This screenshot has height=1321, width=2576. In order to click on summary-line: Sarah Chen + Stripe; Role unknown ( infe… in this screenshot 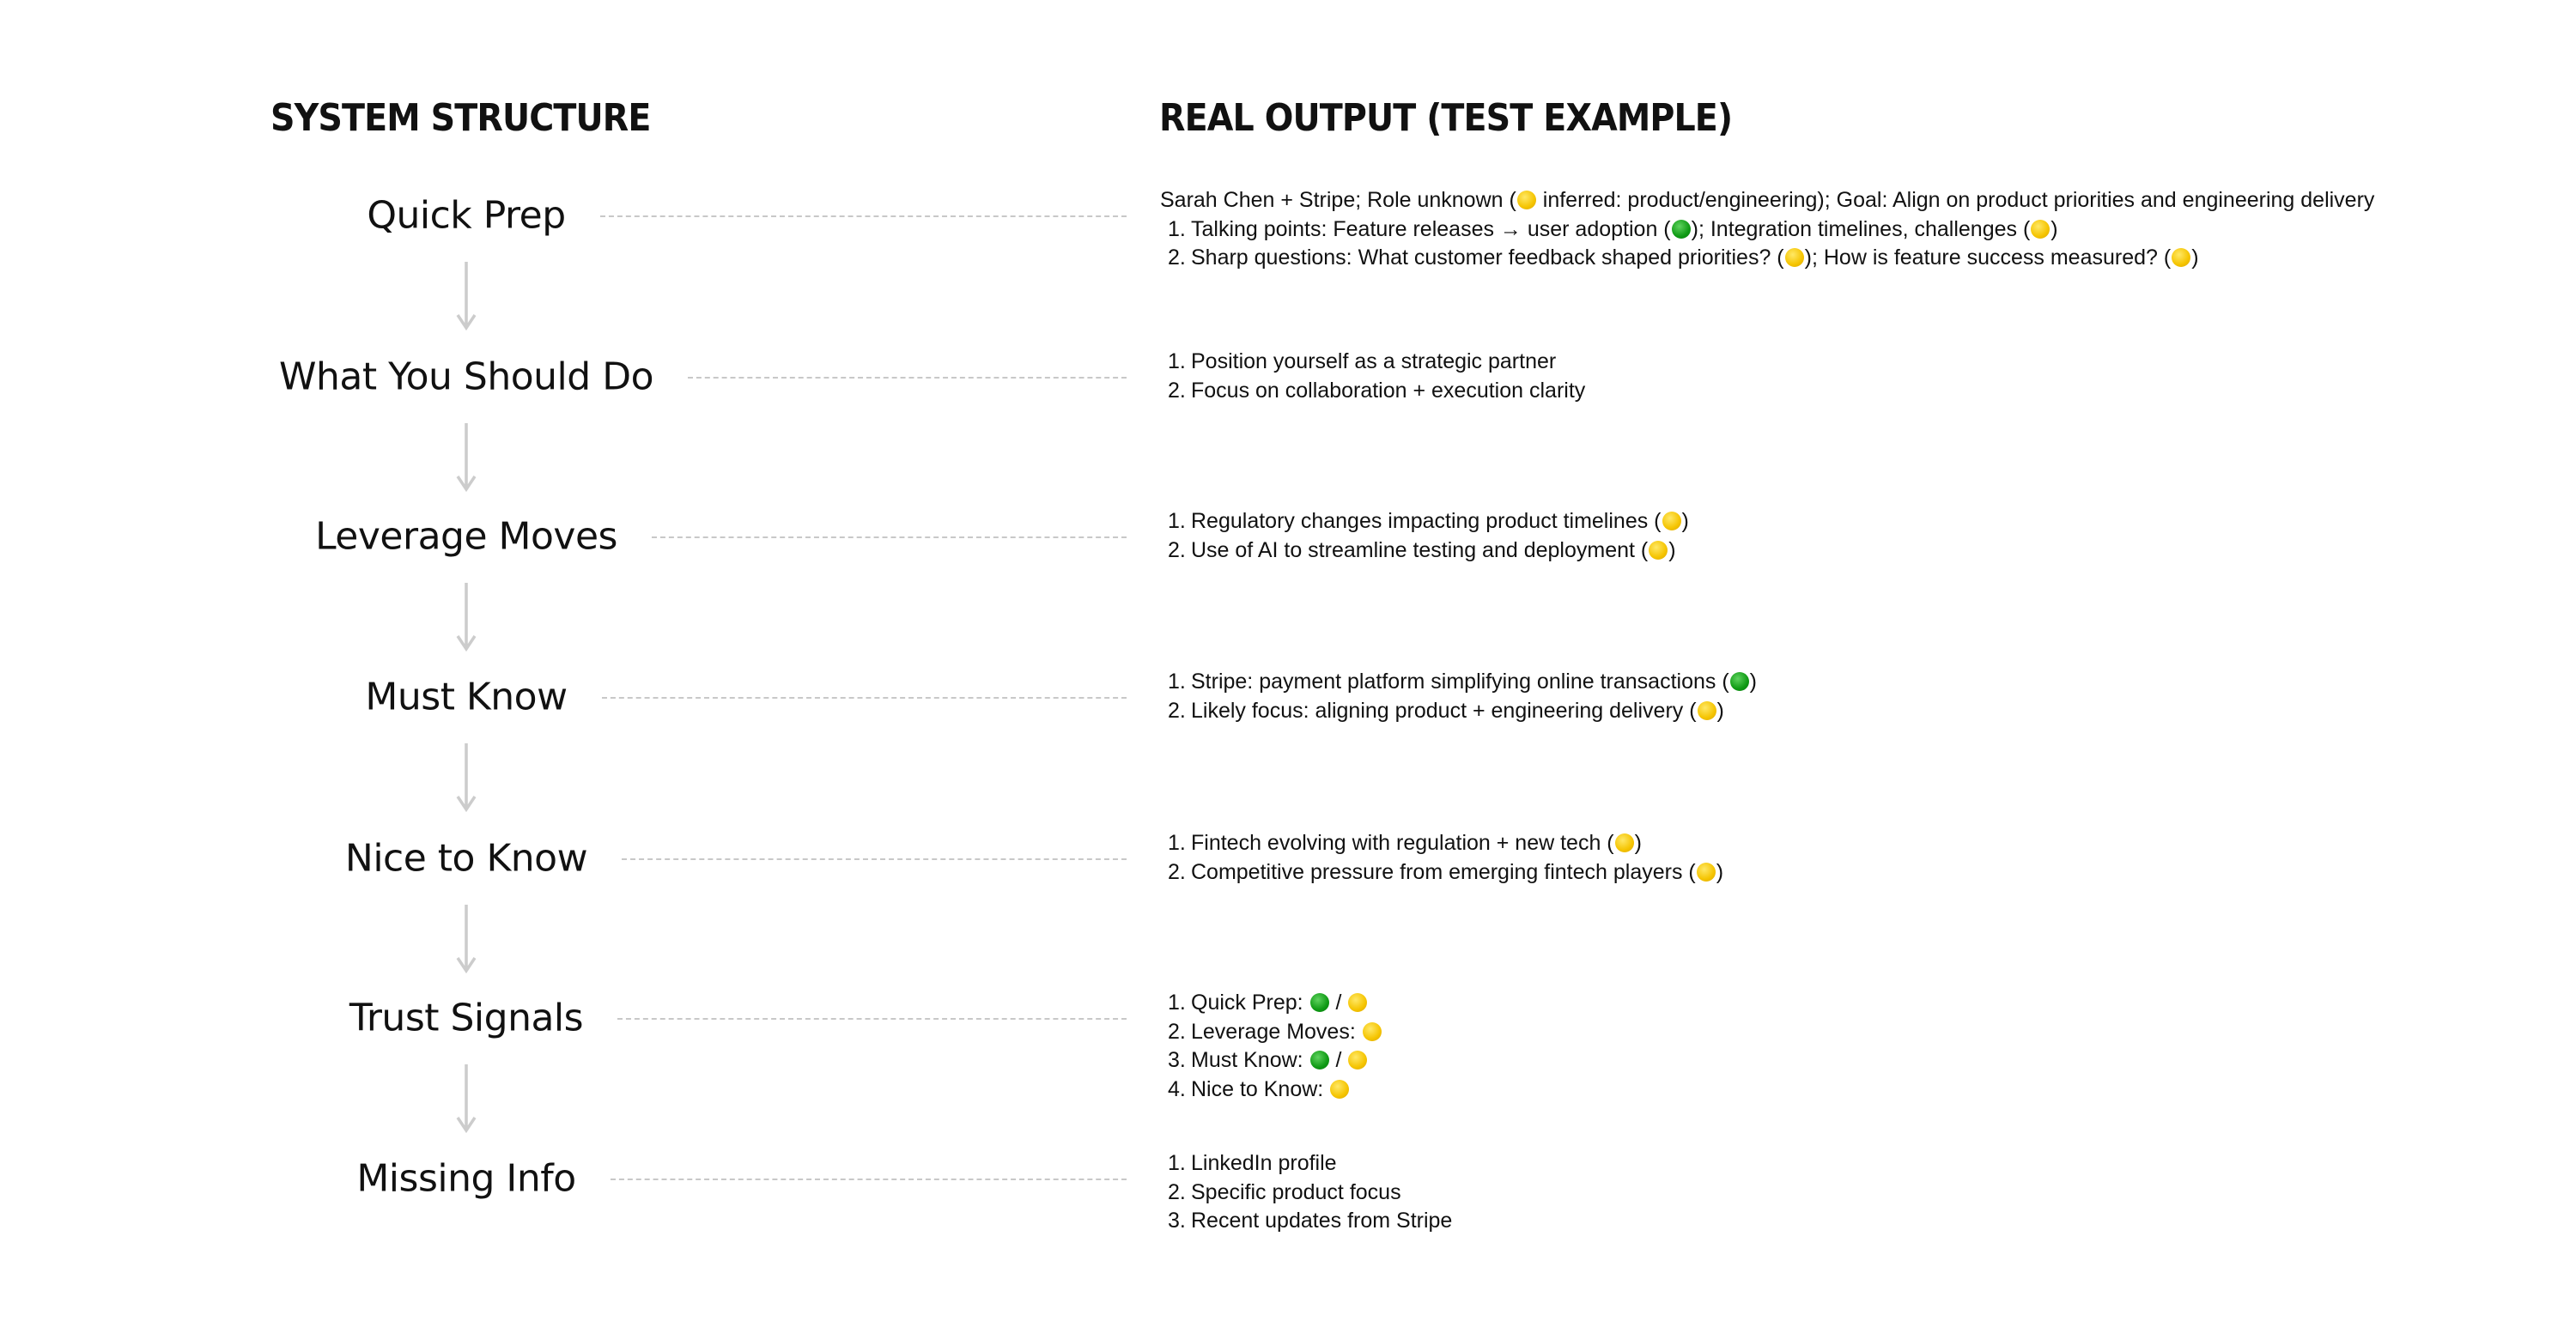, I will do `click(1767, 200)`.